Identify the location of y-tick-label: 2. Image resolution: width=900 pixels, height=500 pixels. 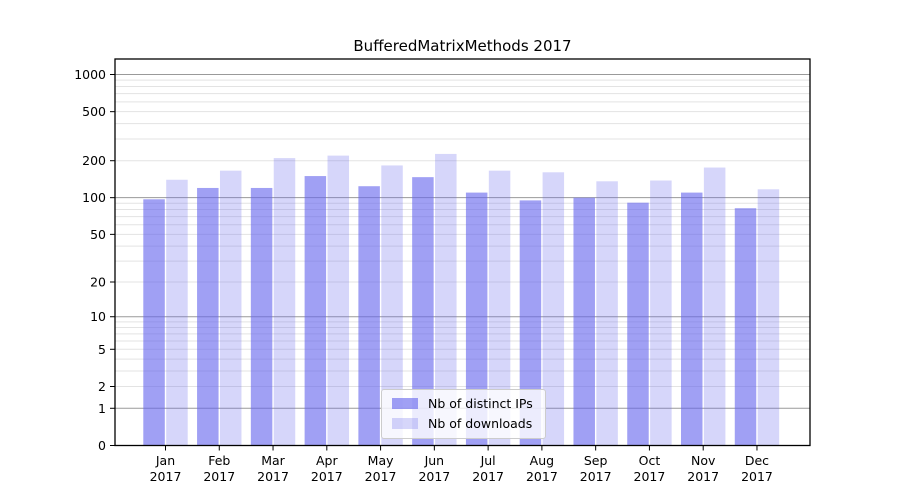
(102, 386).